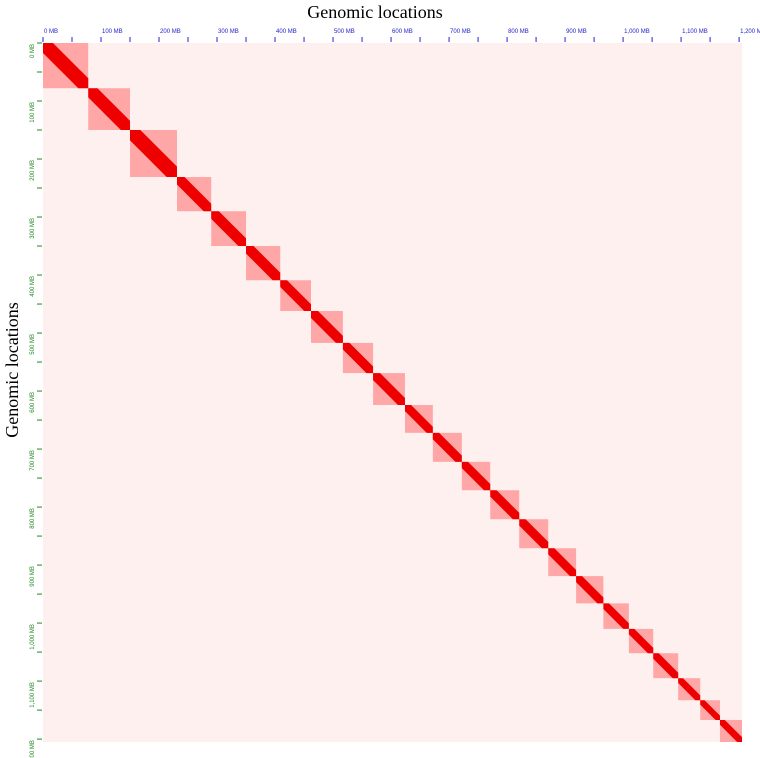  What do you see at coordinates (33, 344) in the screenshot?
I see `y-tick-label: 500 MB` at bounding box center [33, 344].